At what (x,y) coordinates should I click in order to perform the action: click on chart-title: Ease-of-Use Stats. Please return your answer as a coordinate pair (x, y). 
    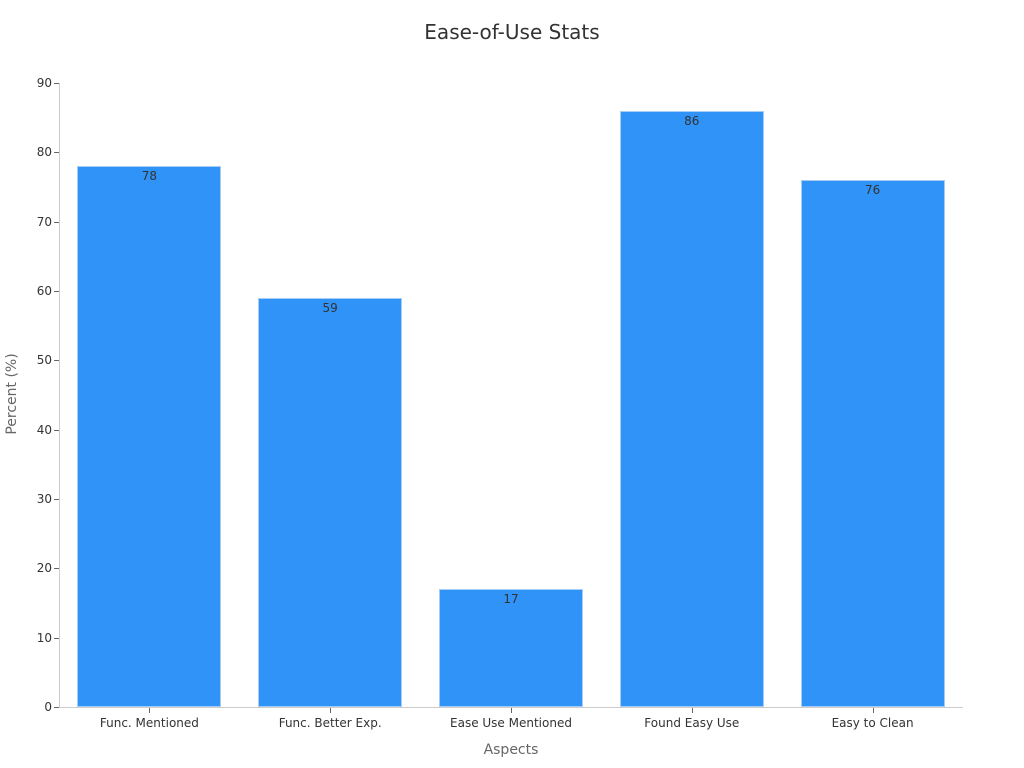
    Looking at the image, I should click on (512, 32).